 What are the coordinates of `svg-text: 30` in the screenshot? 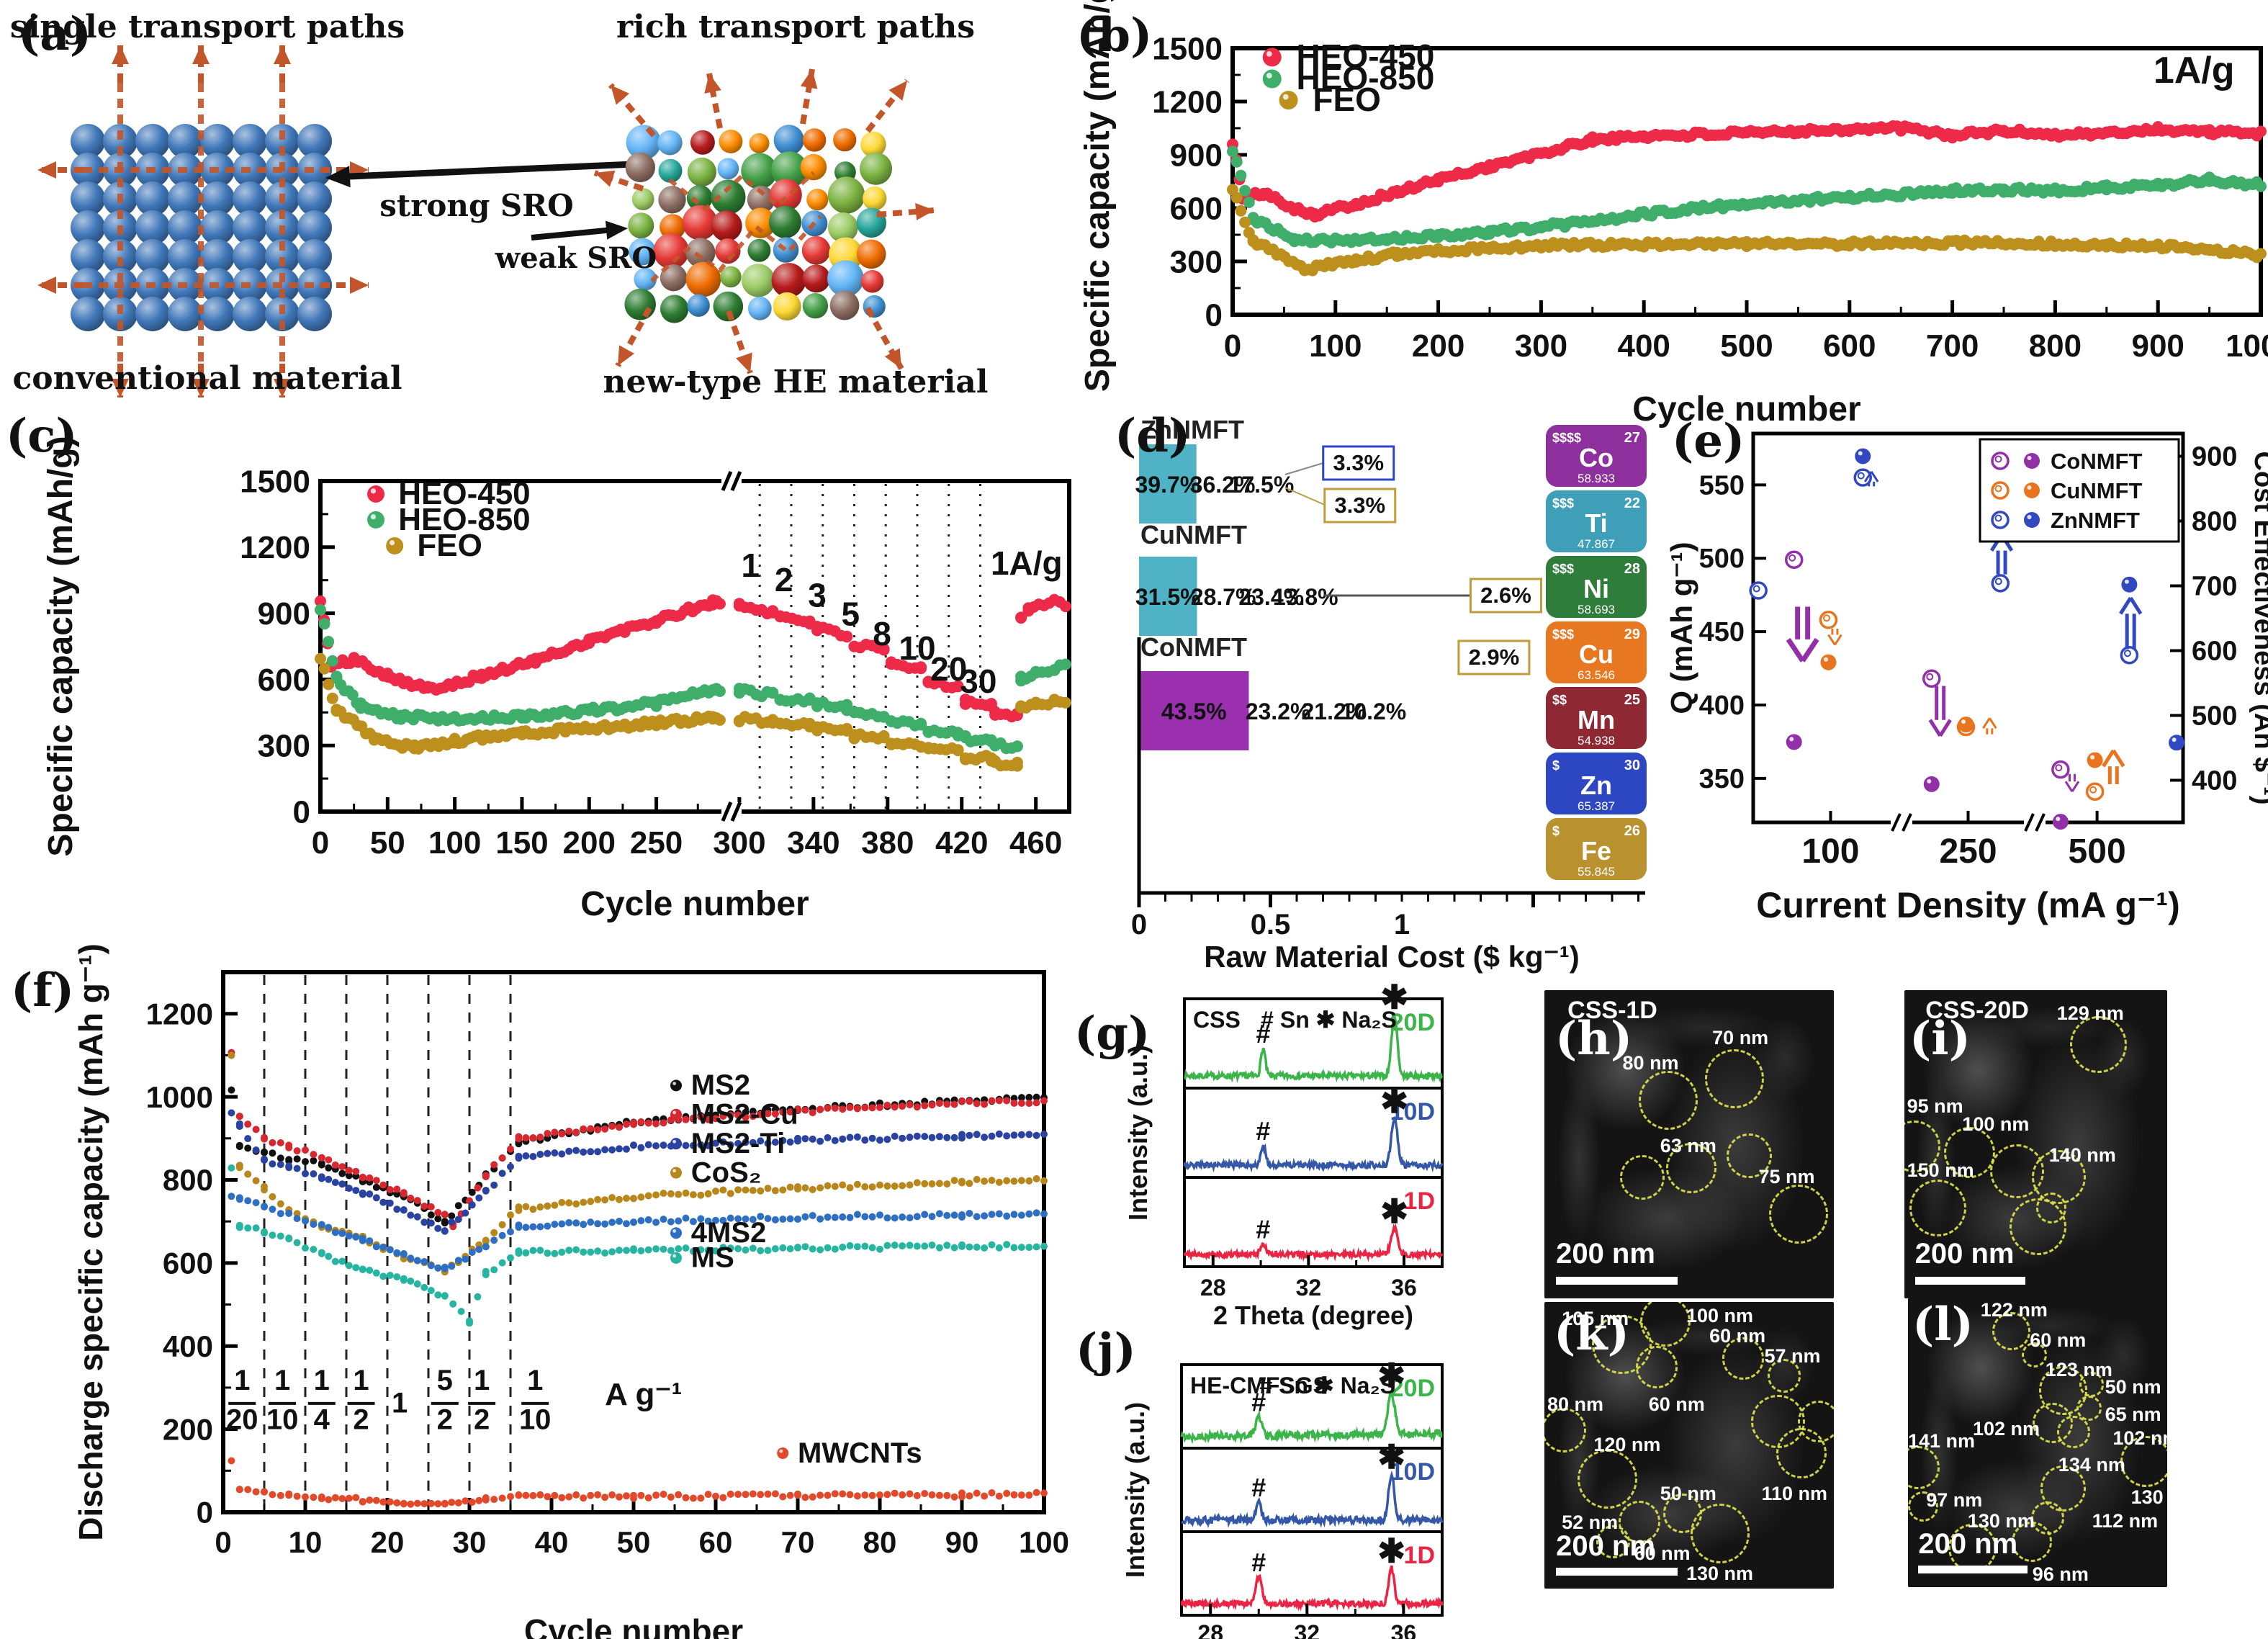 It's located at (470, 1542).